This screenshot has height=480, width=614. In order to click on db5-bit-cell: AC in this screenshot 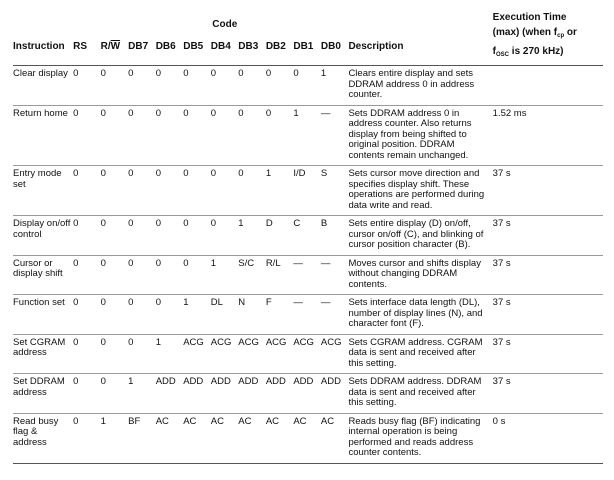, I will do `click(197, 438)`.